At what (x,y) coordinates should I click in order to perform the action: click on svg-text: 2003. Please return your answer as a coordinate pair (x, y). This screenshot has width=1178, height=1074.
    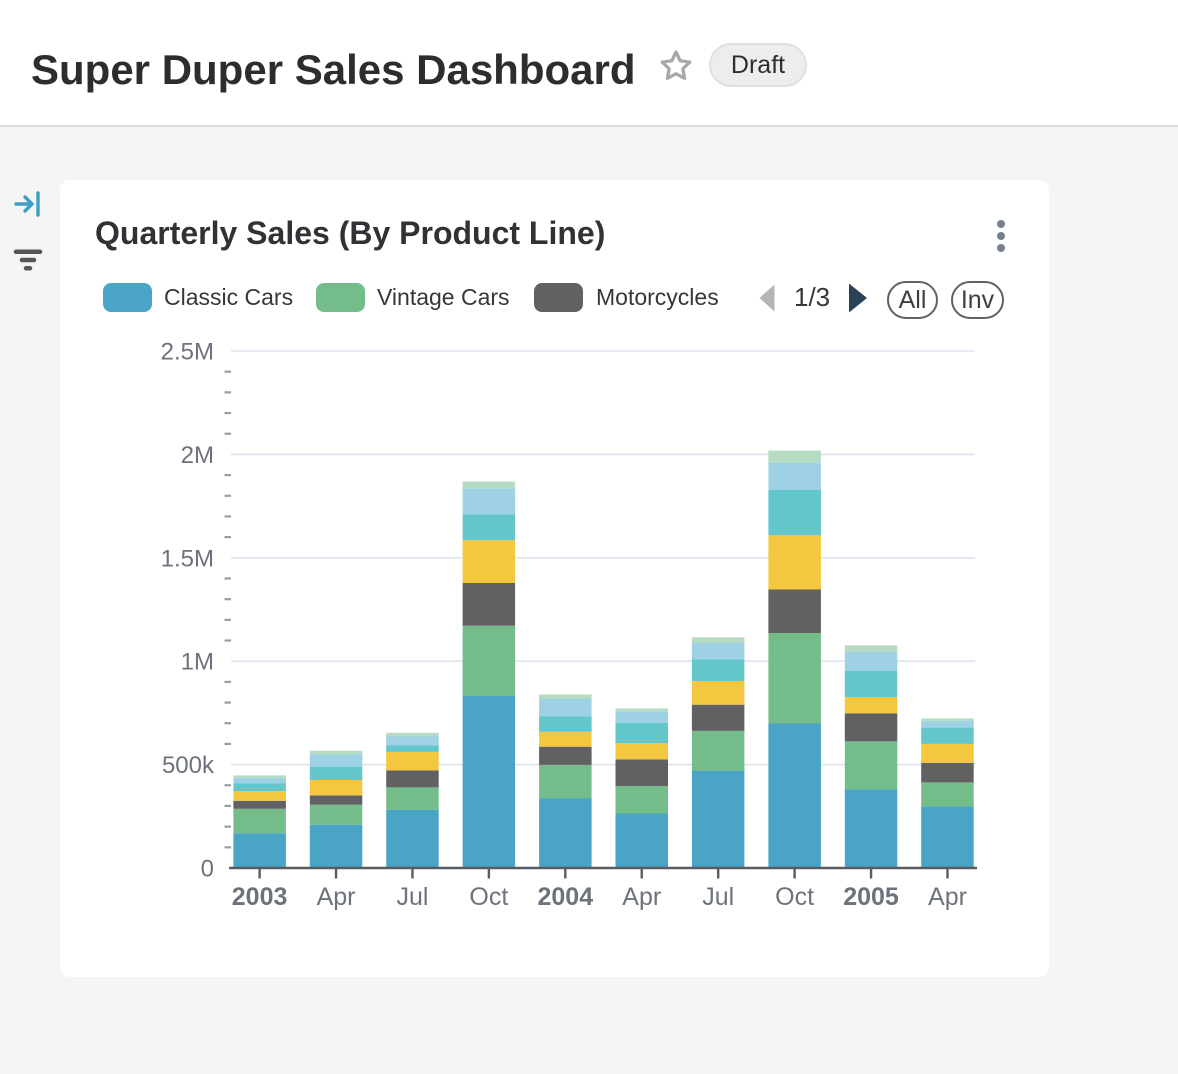
    Looking at the image, I should click on (260, 897).